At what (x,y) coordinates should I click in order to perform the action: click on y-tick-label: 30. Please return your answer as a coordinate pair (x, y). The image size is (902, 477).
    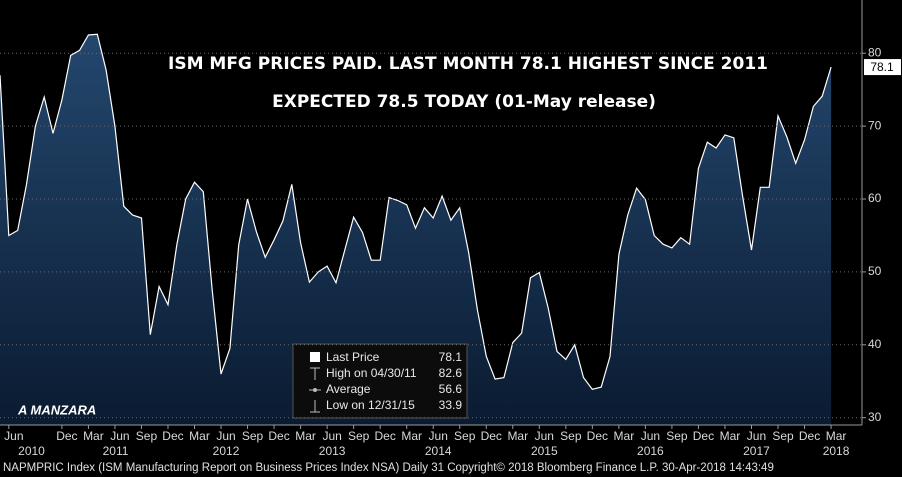
    Looking at the image, I should click on (875, 417).